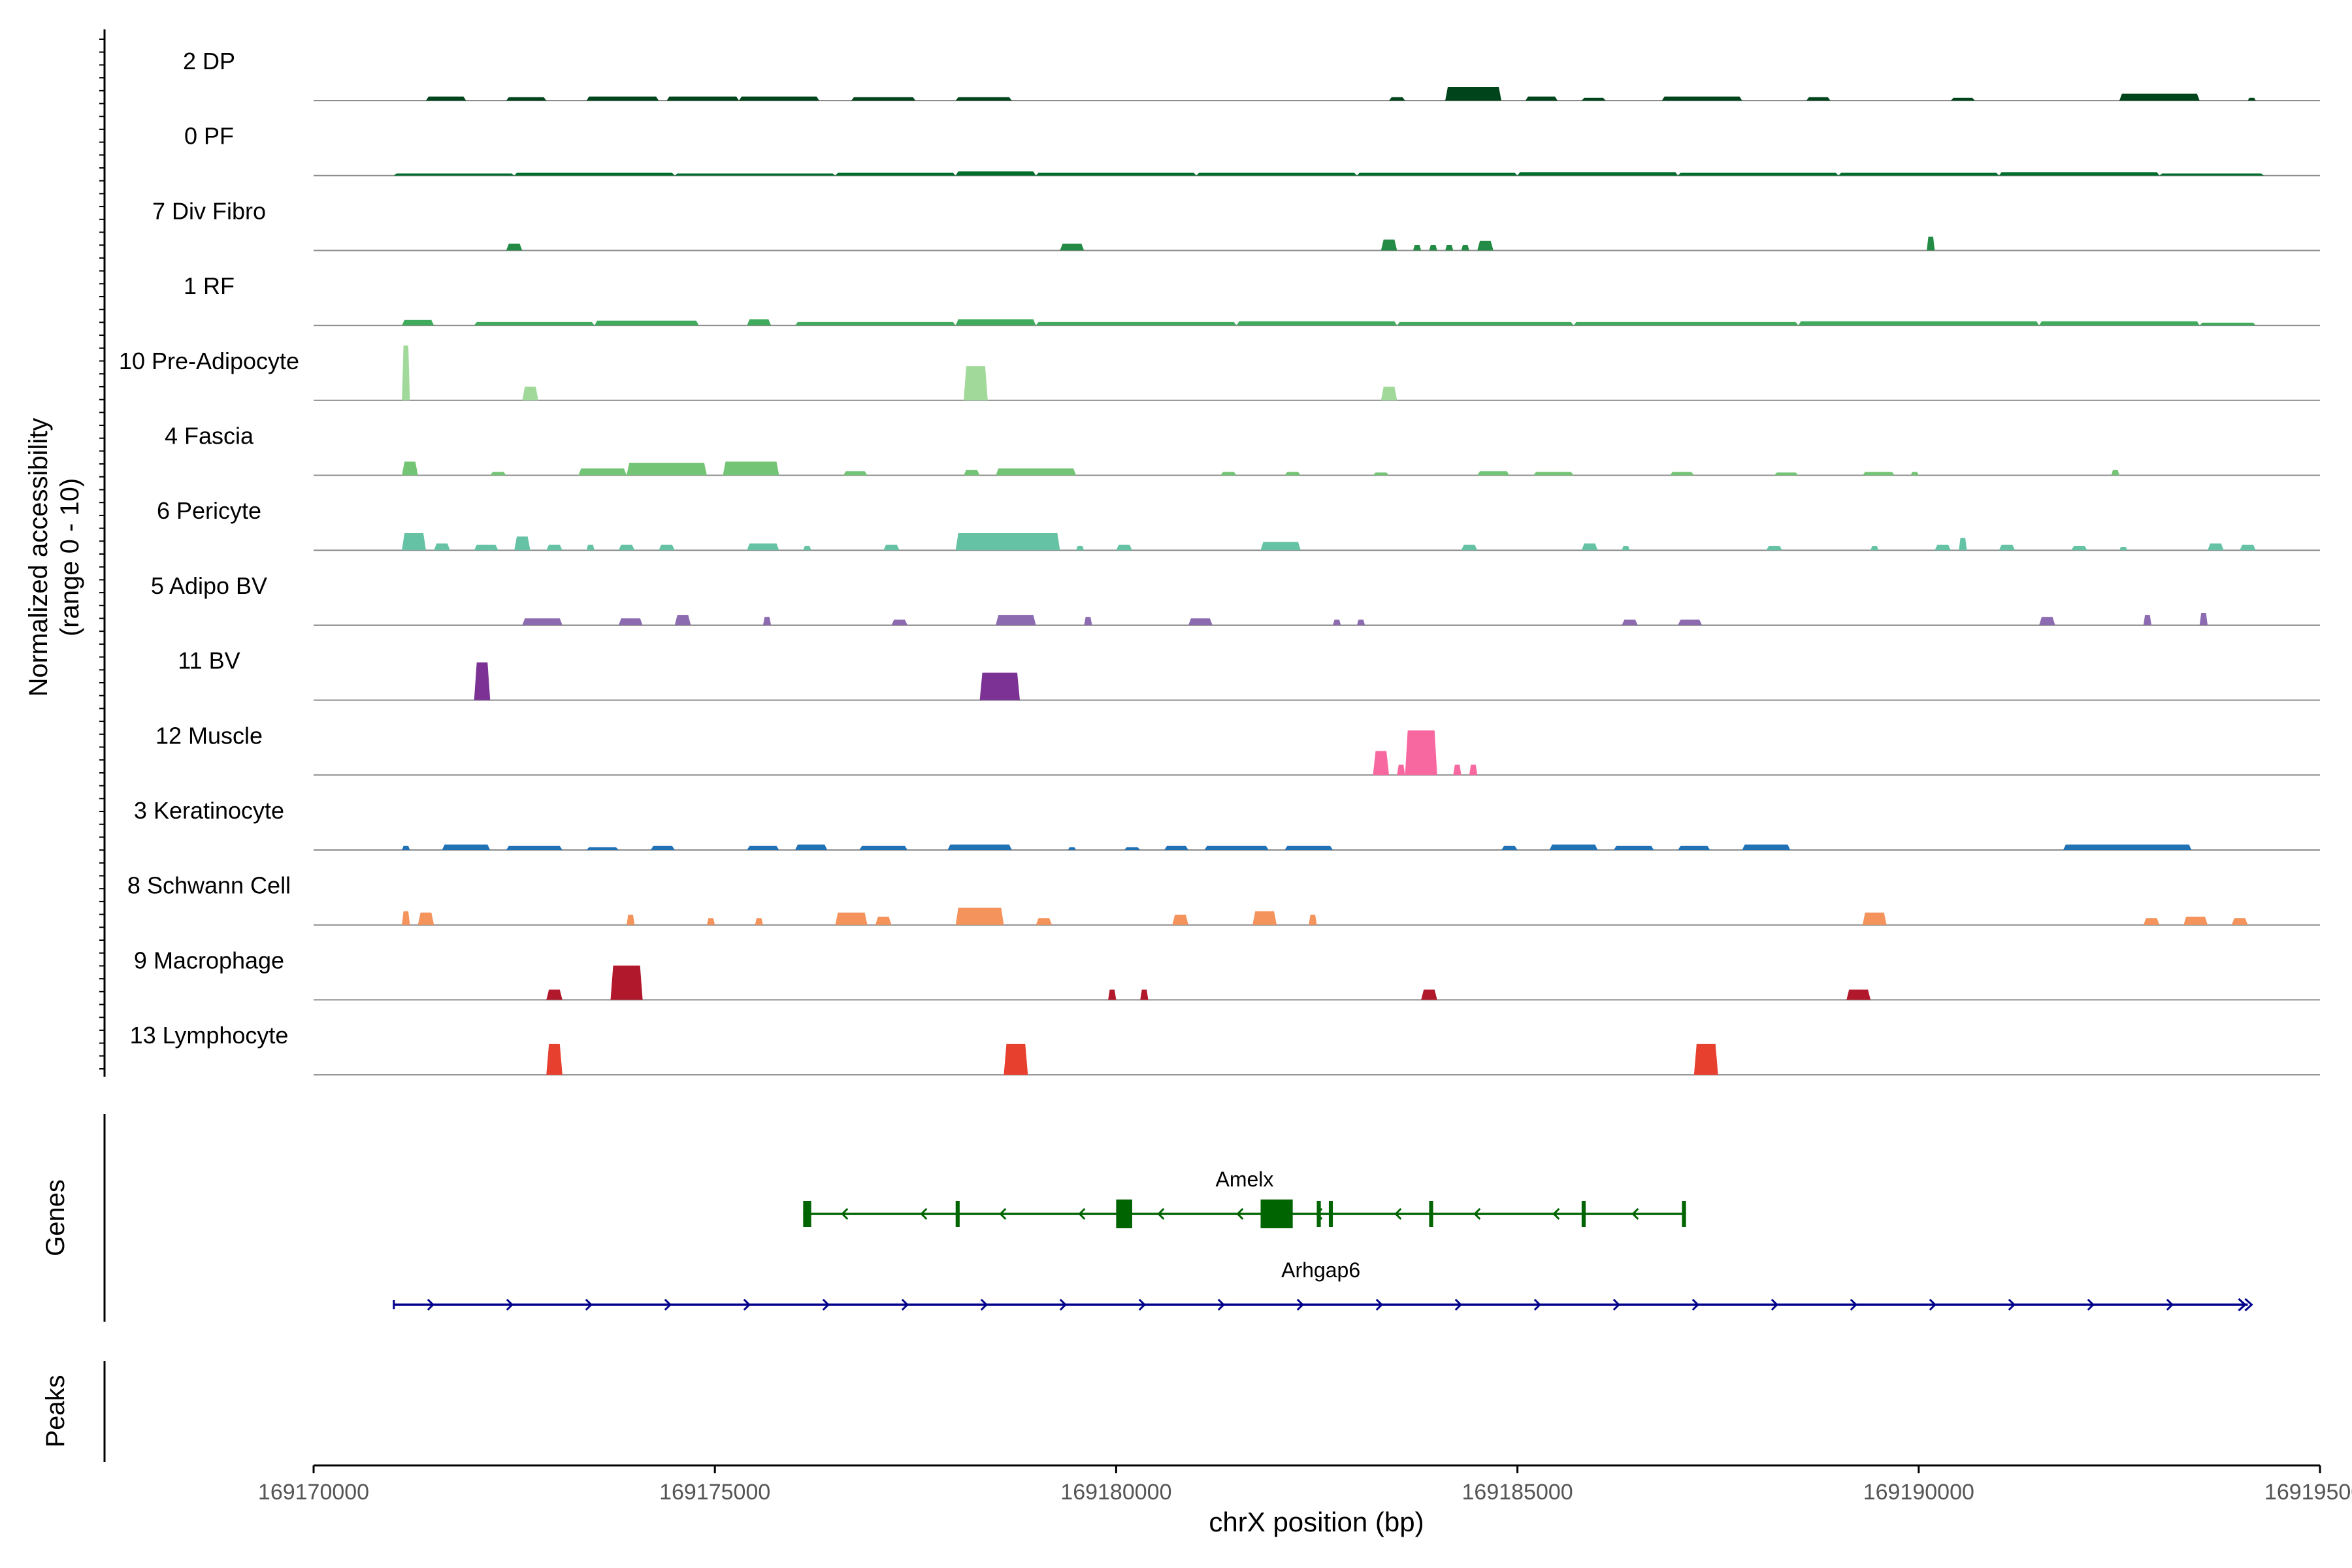 Image resolution: width=2352 pixels, height=1568 pixels. What do you see at coordinates (209, 61) in the screenshot?
I see `track-label: 2 DP` at bounding box center [209, 61].